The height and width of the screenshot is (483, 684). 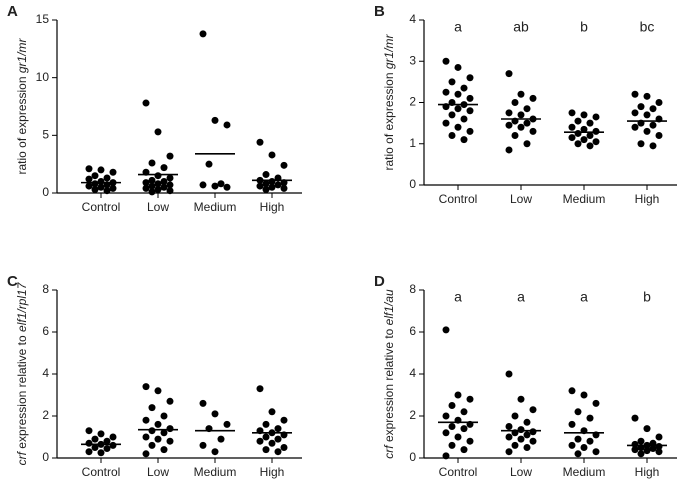 I want to click on y-tick-label: 0, so click(x=412, y=457).